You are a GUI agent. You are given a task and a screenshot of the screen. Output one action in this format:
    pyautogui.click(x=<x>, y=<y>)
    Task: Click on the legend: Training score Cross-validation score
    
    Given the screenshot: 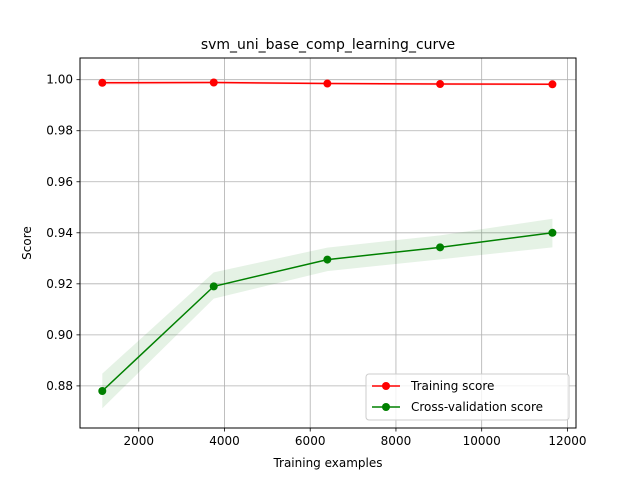 What is the action you would take?
    pyautogui.click(x=467, y=397)
    